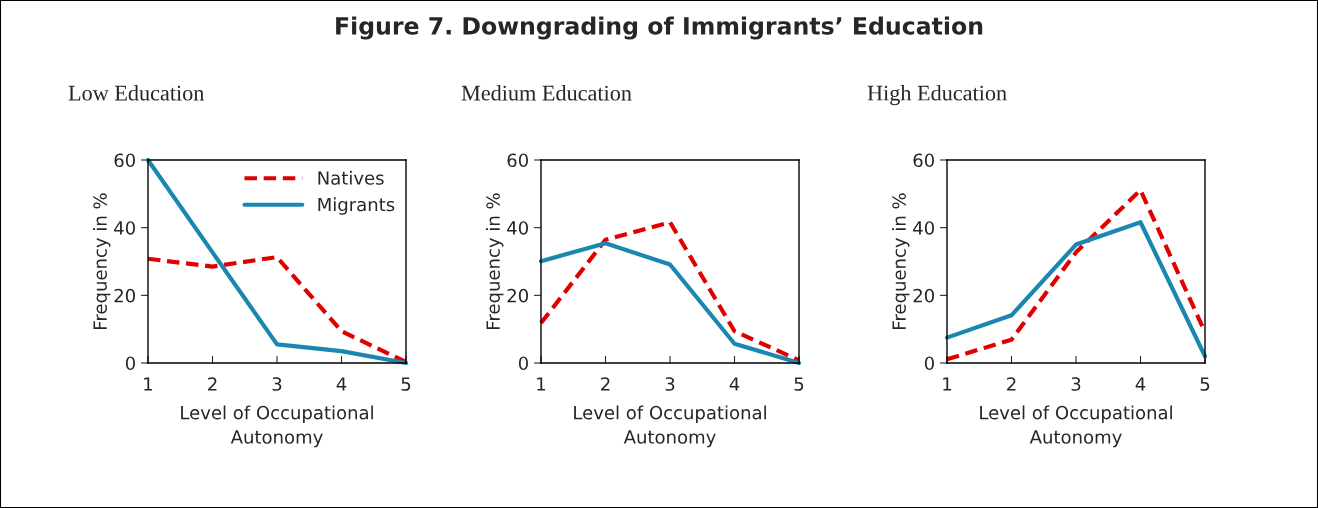 This screenshot has width=1318, height=508. Describe the element at coordinates (546, 92) in the screenshot. I see `chart-title: Medium Education` at that location.